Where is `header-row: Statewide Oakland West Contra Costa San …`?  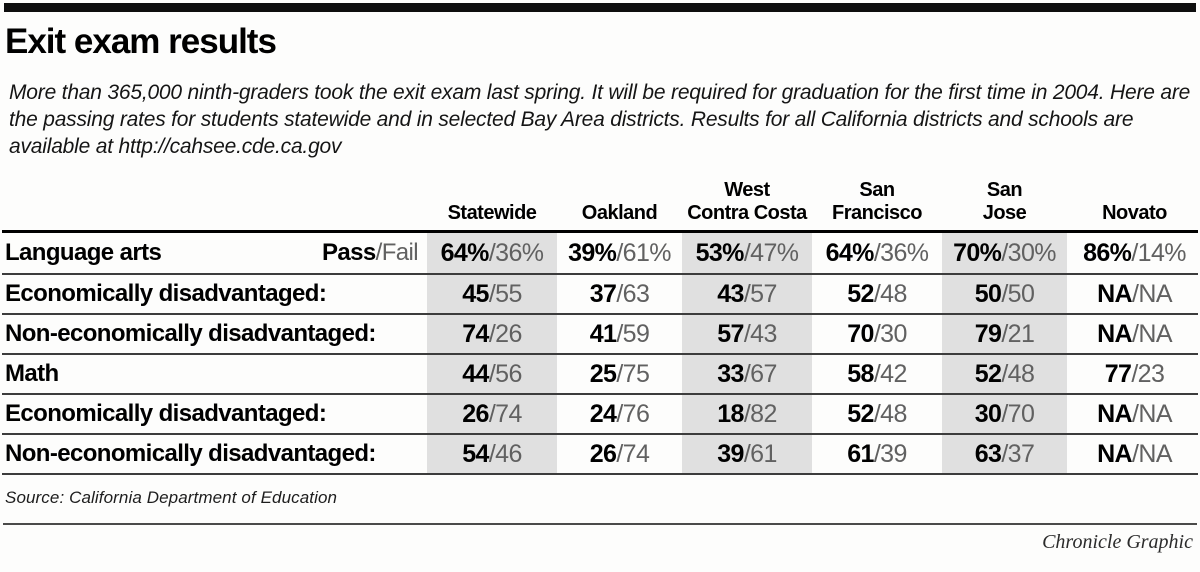 header-row: Statewide Oakland West Contra Costa San … is located at coordinates (600, 205).